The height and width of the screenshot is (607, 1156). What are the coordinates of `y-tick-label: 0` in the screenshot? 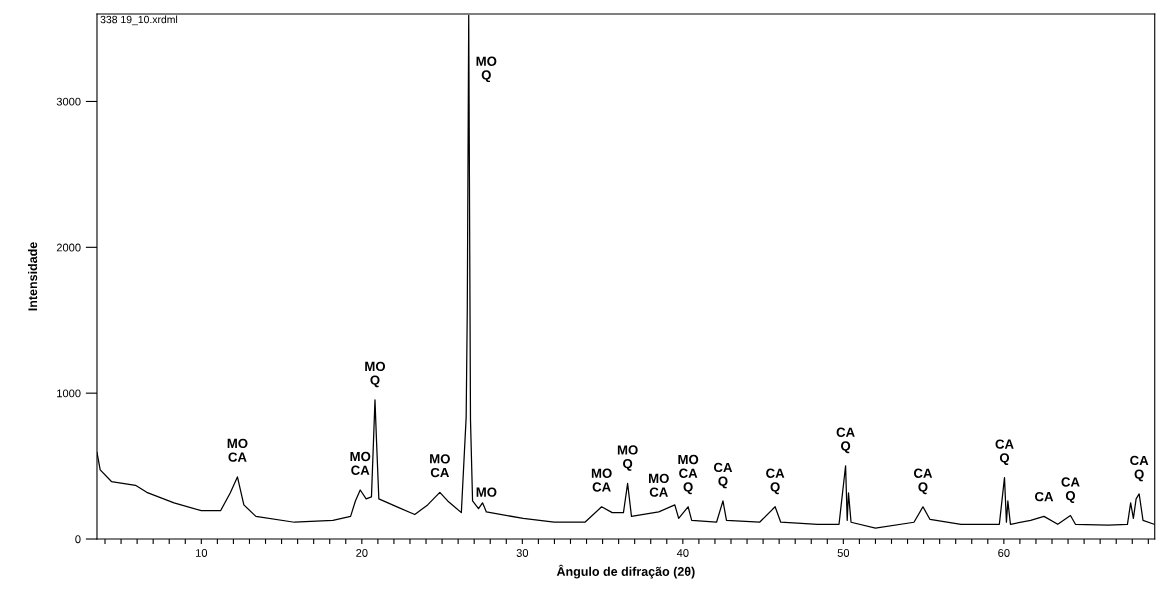 It's located at (78, 539).